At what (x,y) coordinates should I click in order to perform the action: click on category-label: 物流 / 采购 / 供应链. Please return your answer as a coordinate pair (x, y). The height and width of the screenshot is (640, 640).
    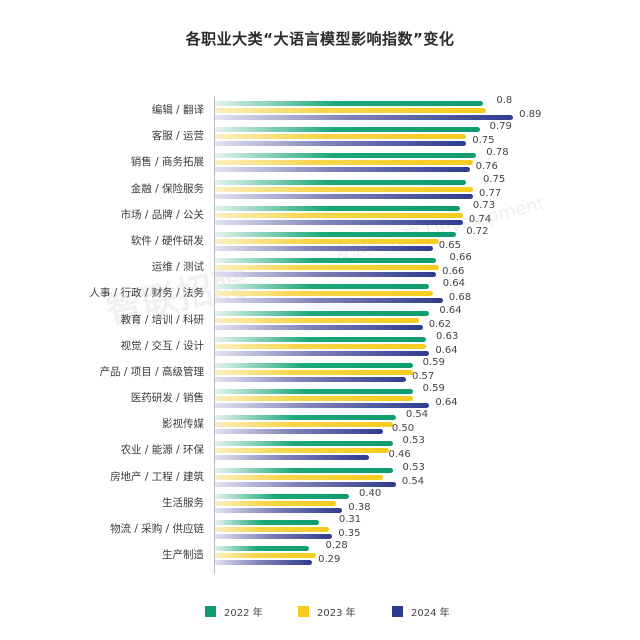
    Looking at the image, I should click on (157, 529).